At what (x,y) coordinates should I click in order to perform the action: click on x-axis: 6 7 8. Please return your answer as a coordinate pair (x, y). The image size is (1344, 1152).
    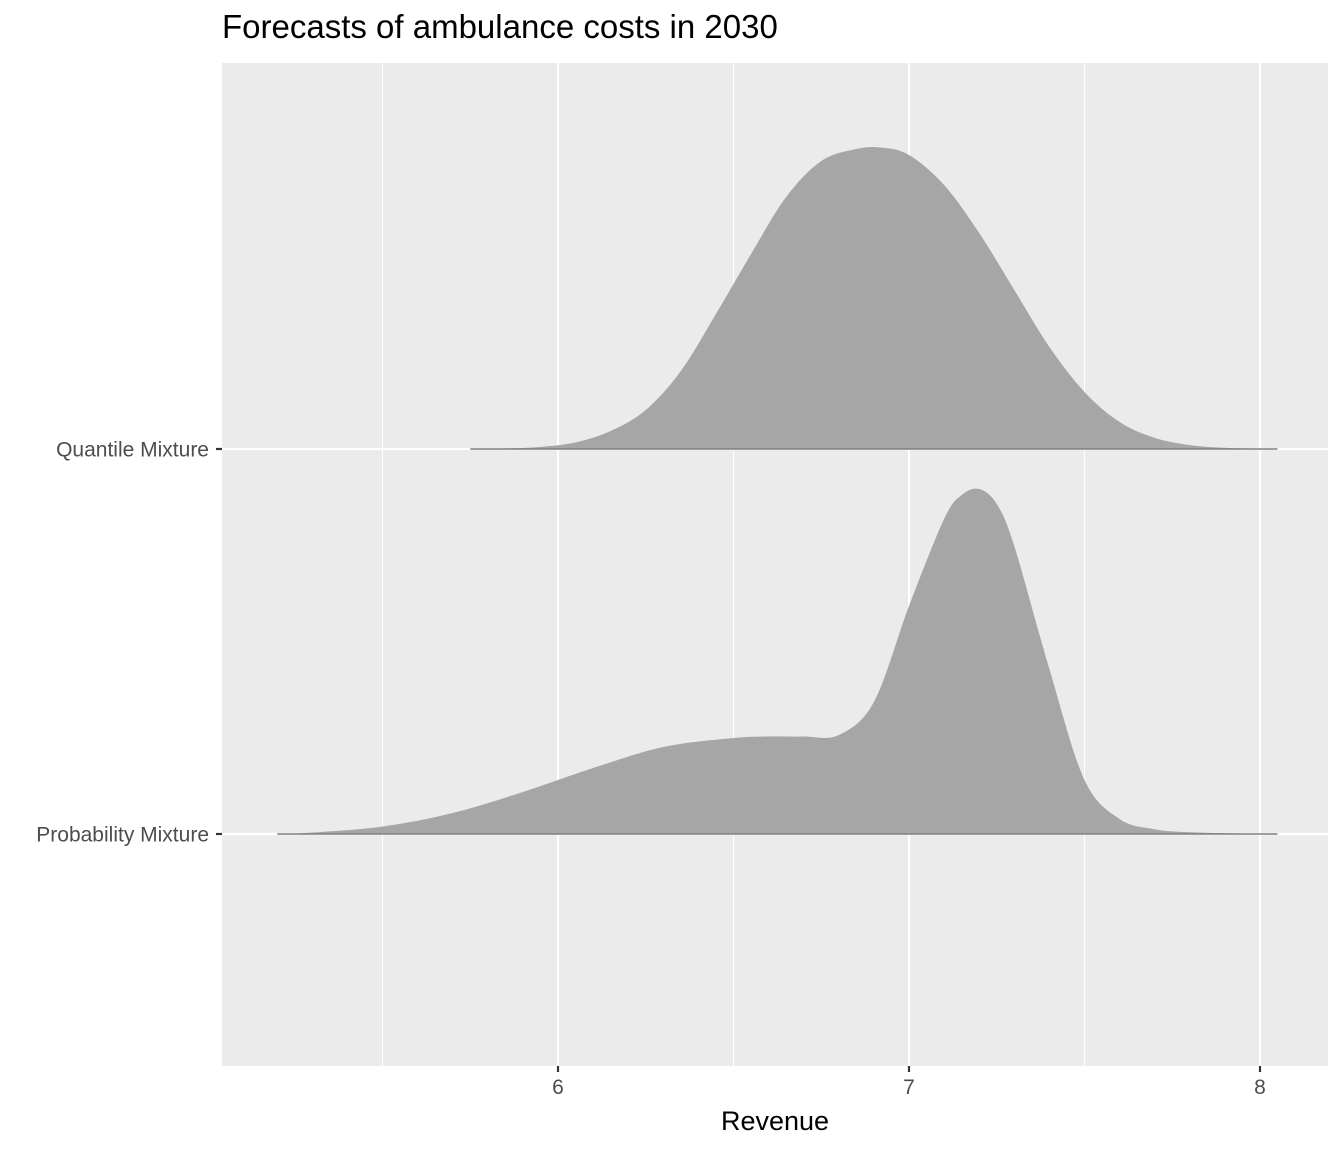
    Looking at the image, I should click on (909, 1082).